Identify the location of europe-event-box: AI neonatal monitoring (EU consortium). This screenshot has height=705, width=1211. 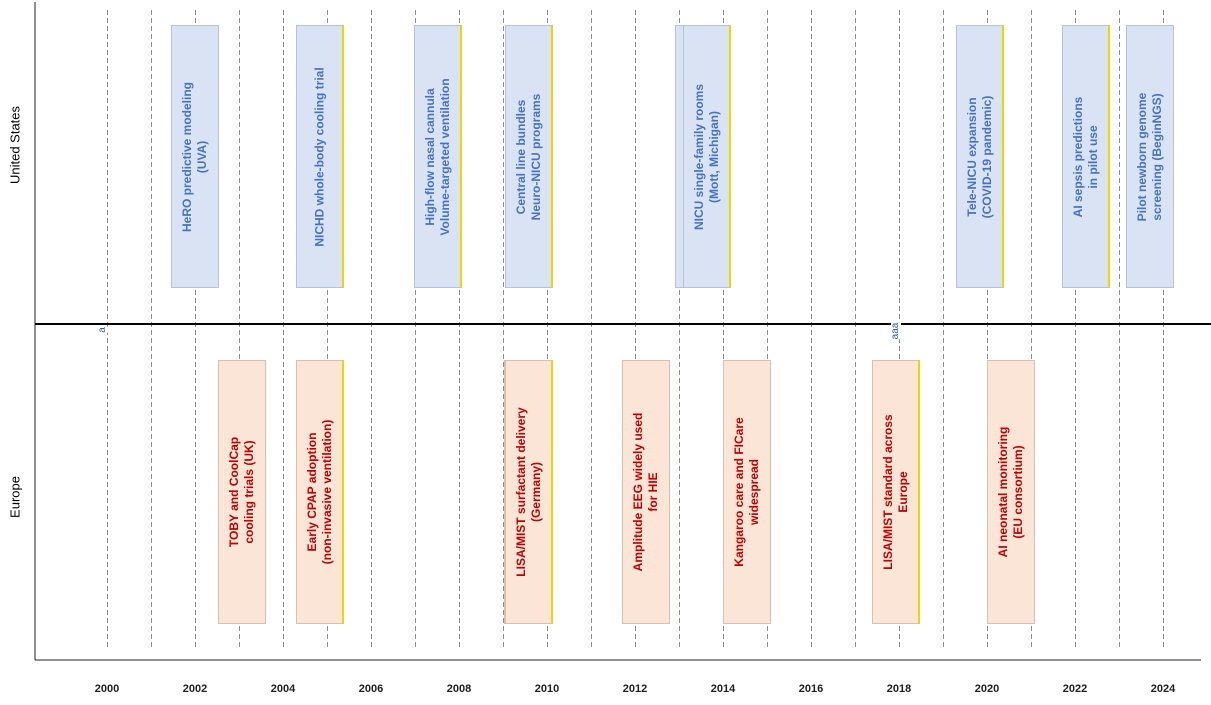
(1011, 492).